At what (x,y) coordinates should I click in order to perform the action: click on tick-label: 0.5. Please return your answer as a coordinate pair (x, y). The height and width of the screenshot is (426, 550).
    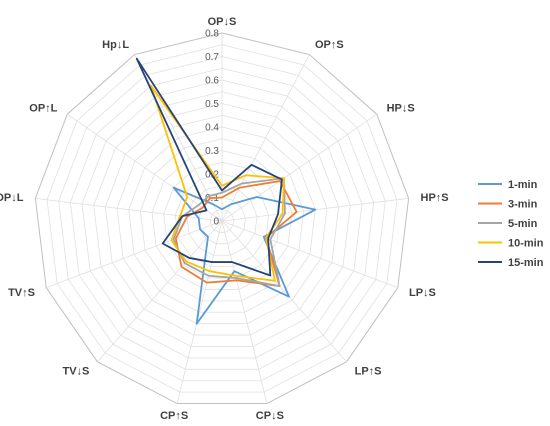
    Looking at the image, I should click on (212, 104).